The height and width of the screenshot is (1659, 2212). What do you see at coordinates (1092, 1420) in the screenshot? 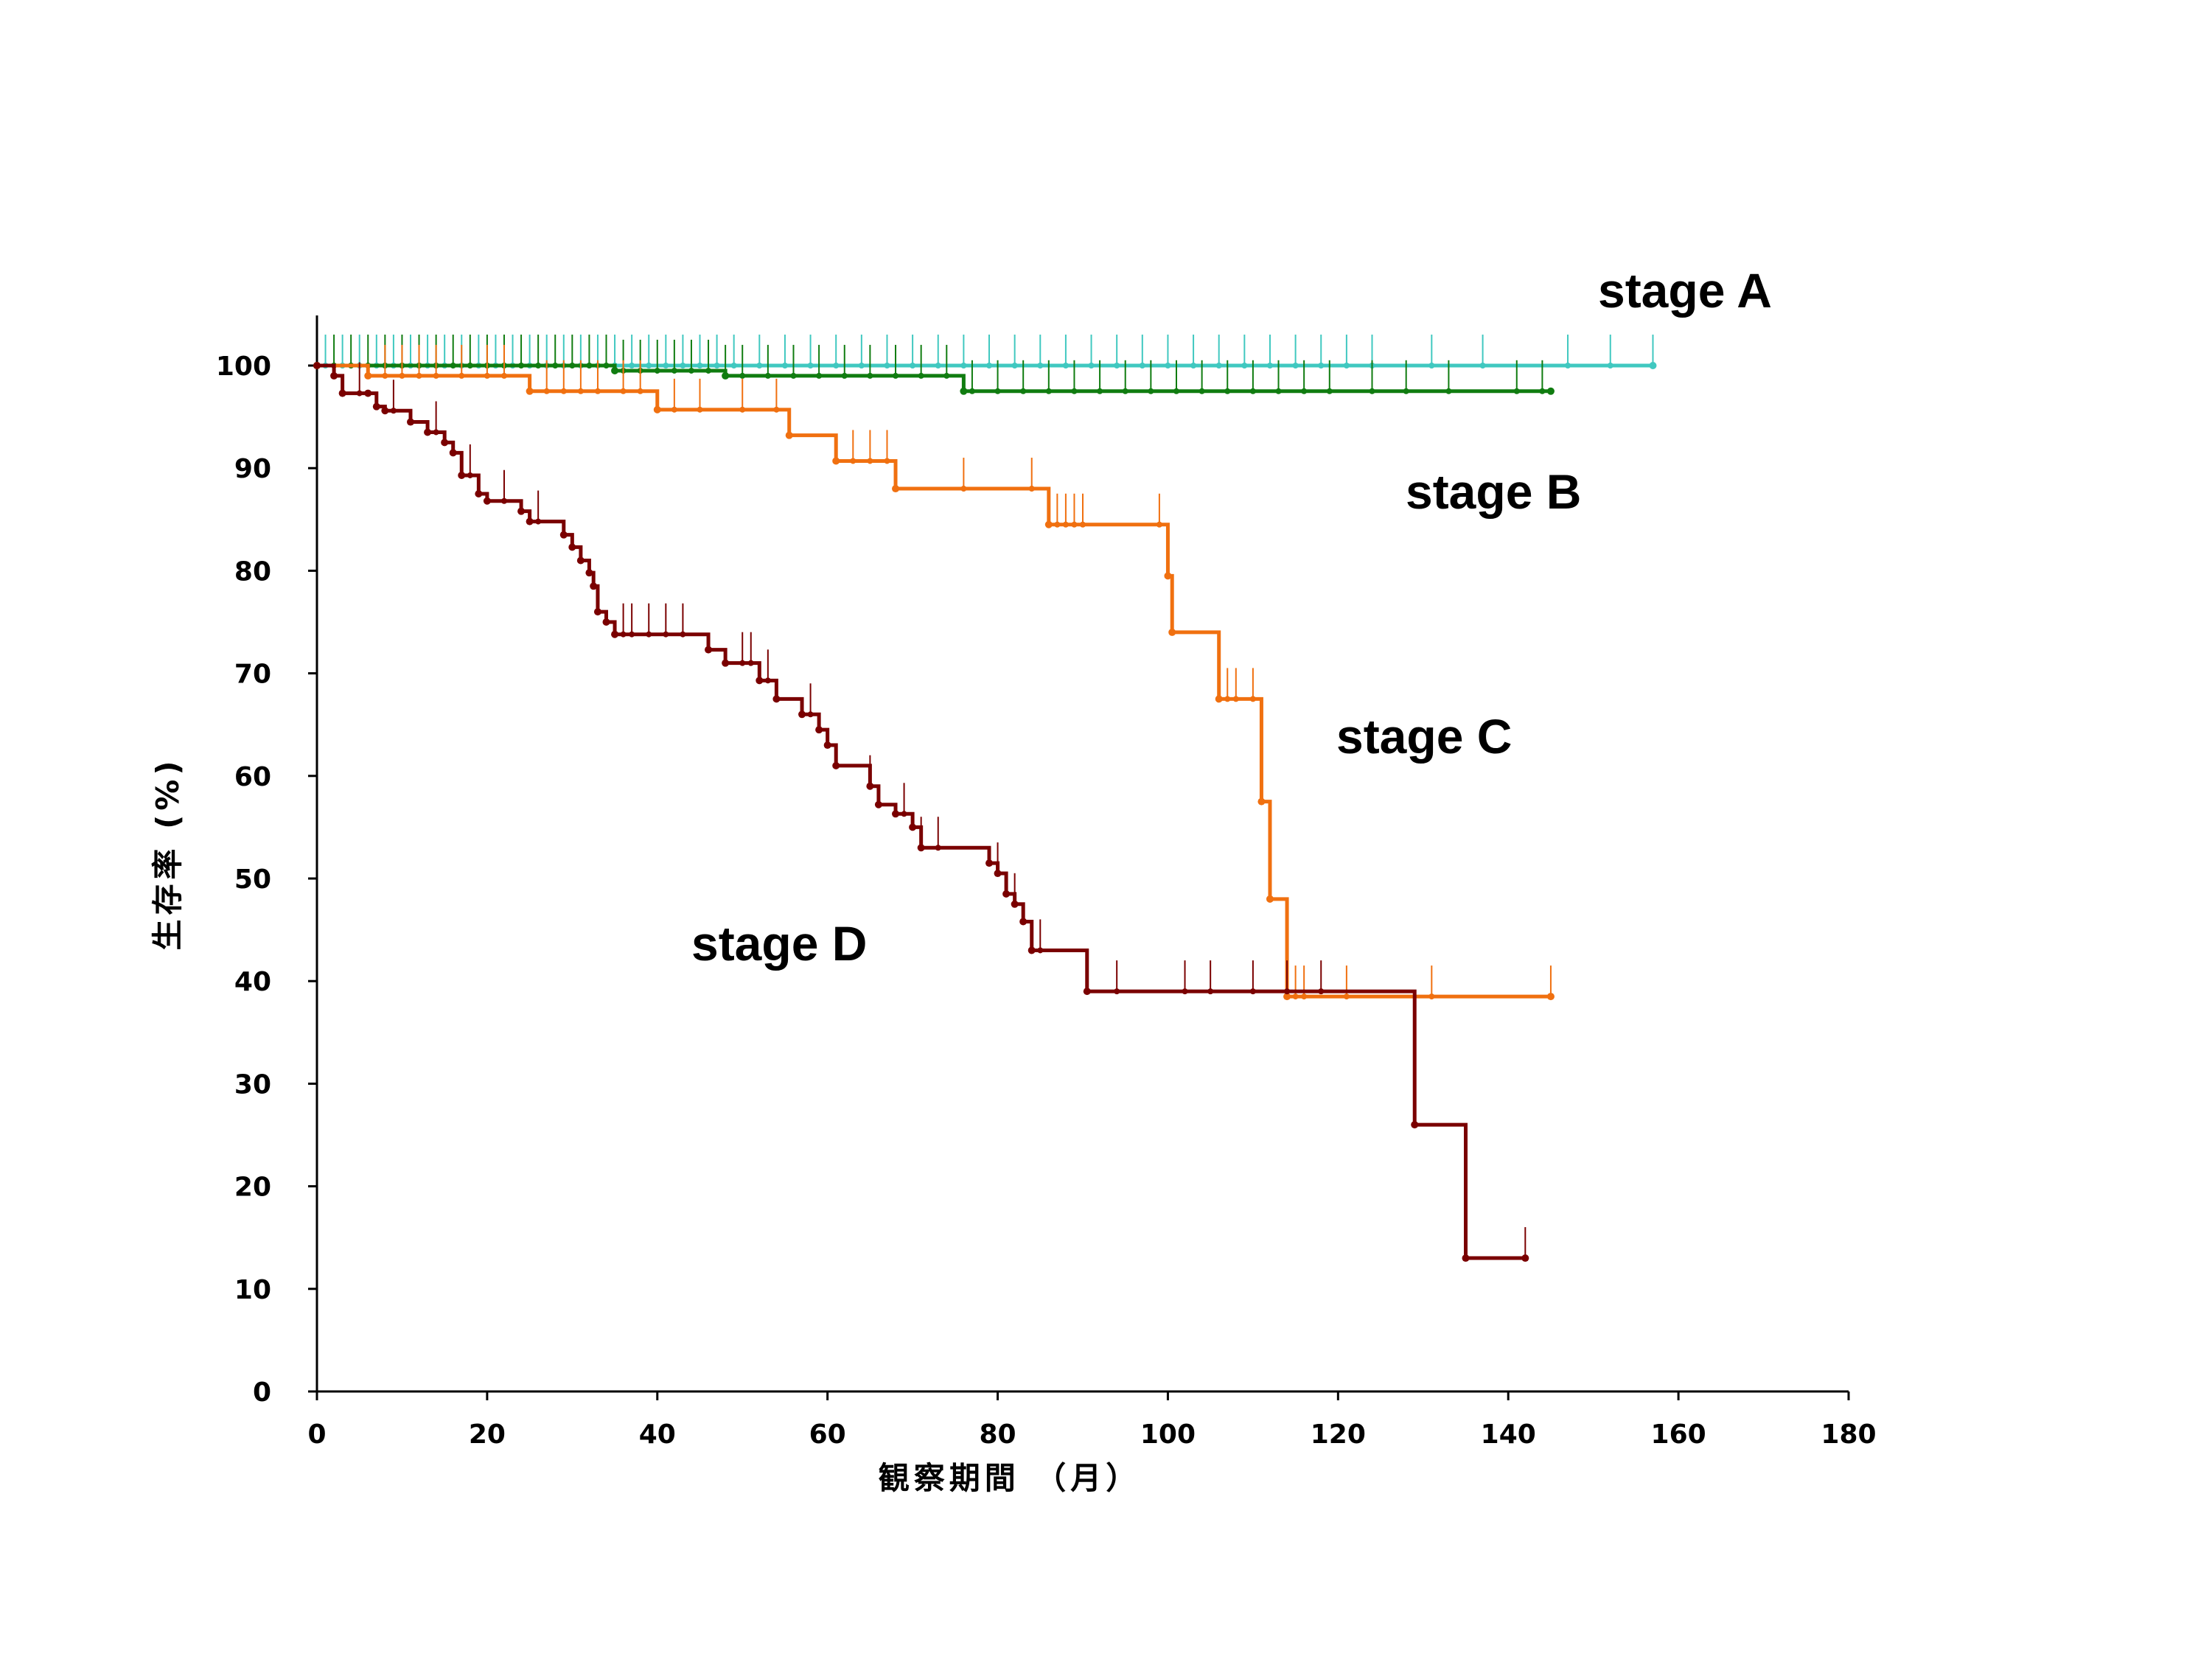
I see `x-ticks: 0 20 40 60 80 100 120 140 160 180` at bounding box center [1092, 1420].